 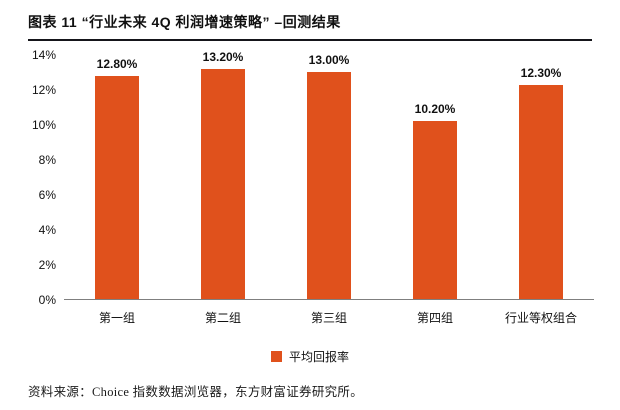 What do you see at coordinates (45, 177) in the screenshot?
I see `y-axis: 0% 2% 4% 6% 8% 10% 12% 14%` at bounding box center [45, 177].